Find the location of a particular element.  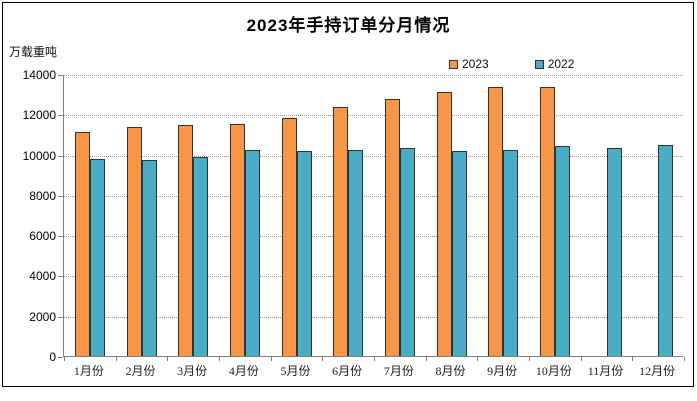

legend-label-2022: 2022 is located at coordinates (561, 64).